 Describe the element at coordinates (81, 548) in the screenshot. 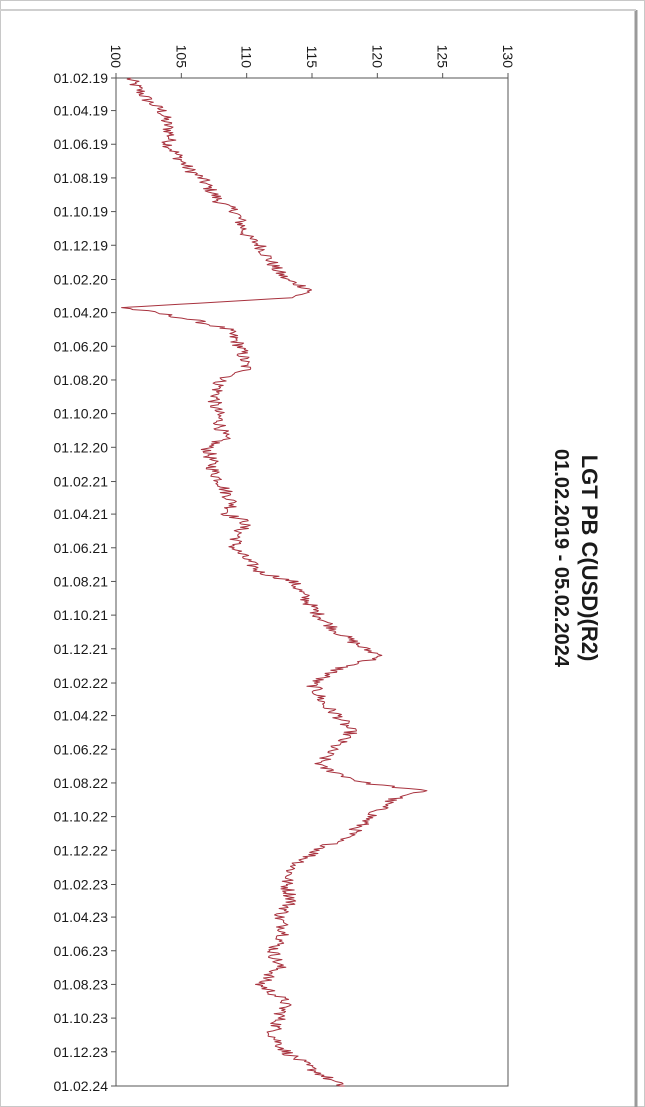

I see `date-tick-label: 01.06.21` at that location.